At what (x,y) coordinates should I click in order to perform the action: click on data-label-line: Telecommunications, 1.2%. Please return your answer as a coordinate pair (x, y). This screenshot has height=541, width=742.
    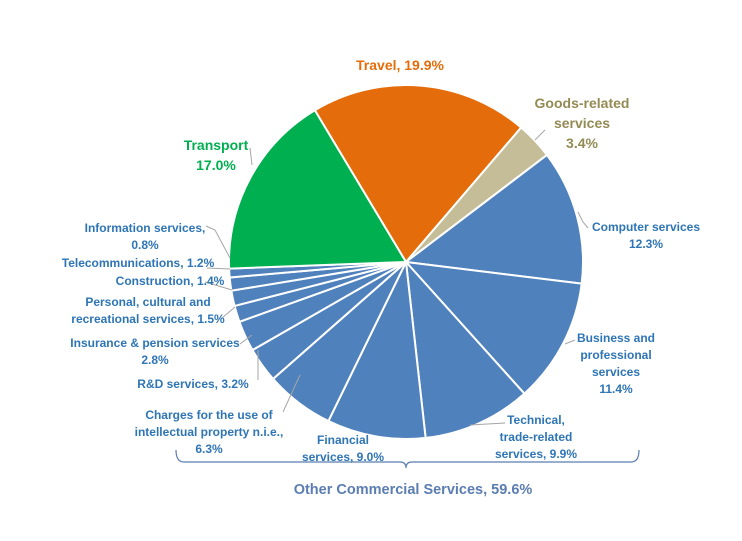
    Looking at the image, I should click on (138, 263).